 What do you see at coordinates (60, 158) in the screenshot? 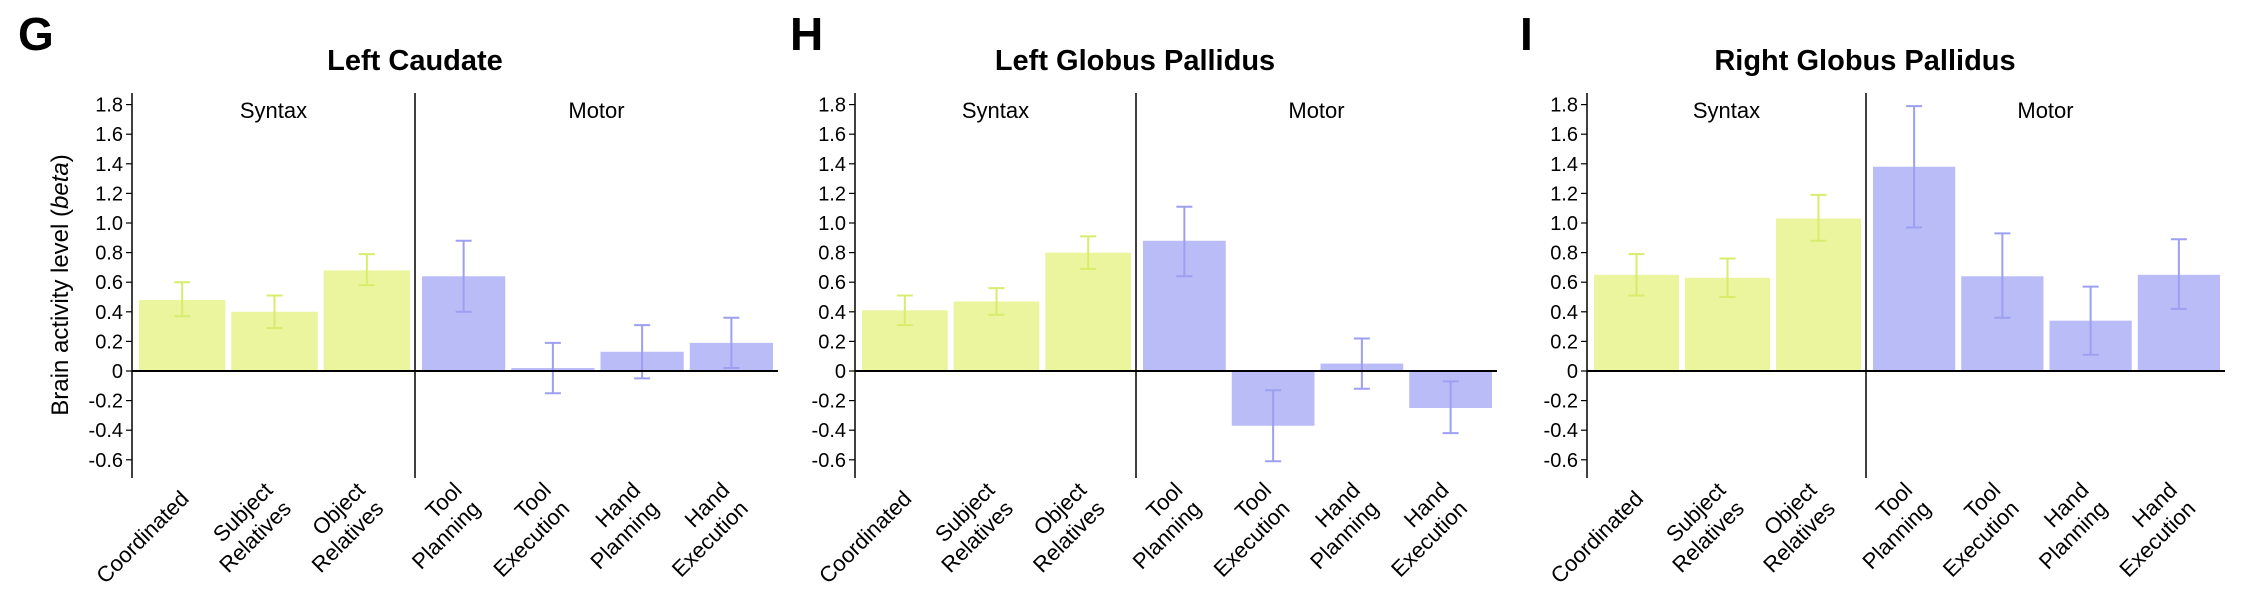
I see `y-axis-label-close: )` at bounding box center [60, 158].